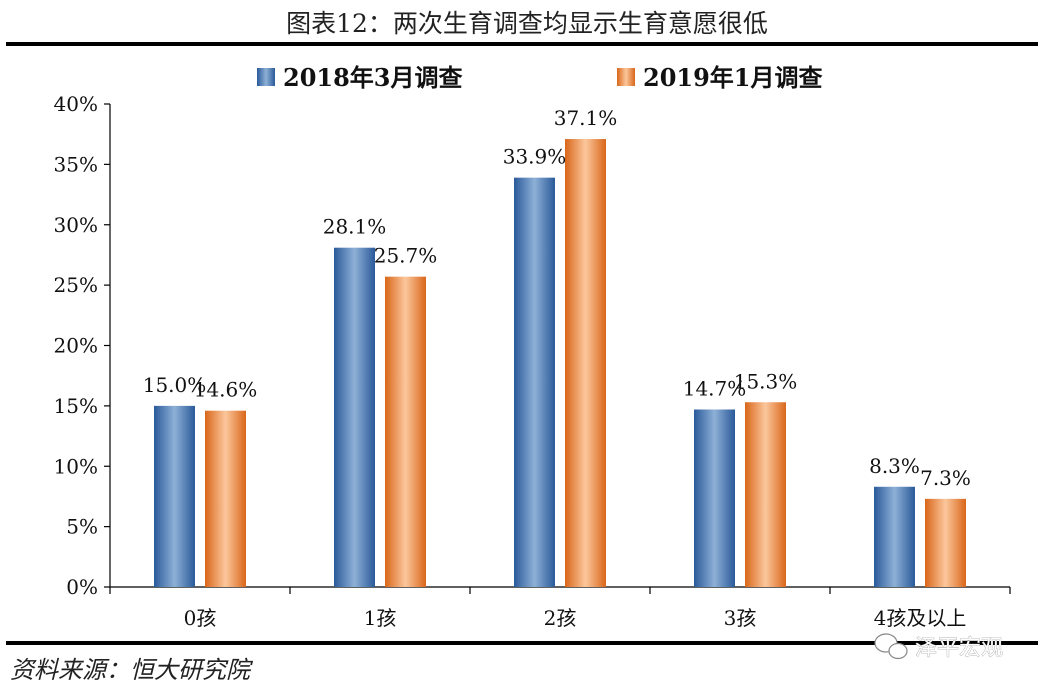 This screenshot has width=1054, height=694. Describe the element at coordinates (522, 44) in the screenshot. I see `title-rule` at that location.